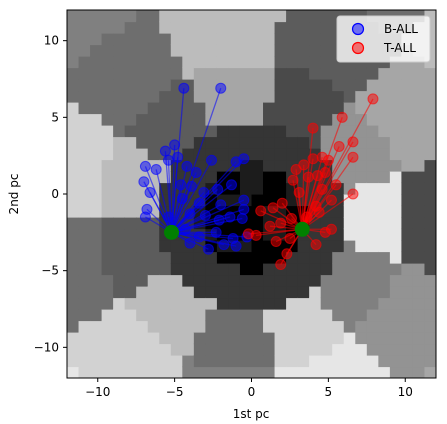 Image resolution: width=447 pixels, height=424 pixels. What do you see at coordinates (331, 229) in the screenshot?
I see `data-point-t-all` at bounding box center [331, 229].